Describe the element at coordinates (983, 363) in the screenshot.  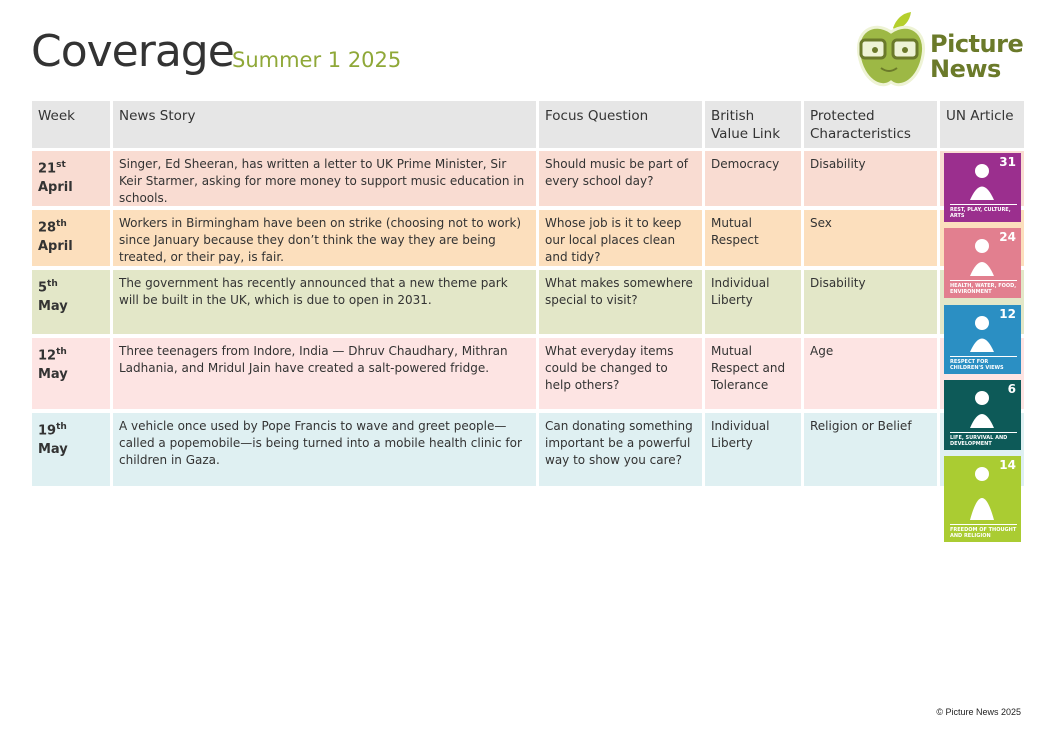
I see `article-label: RESPECT FOR CHILDREN'S VIEWS` at that location.